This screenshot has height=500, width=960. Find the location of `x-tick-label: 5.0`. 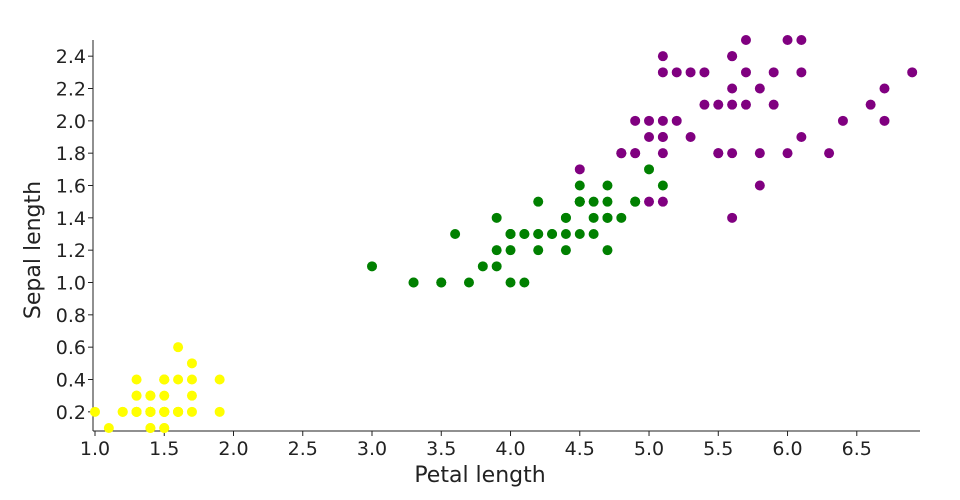

x-tick-label: 5.0 is located at coordinates (649, 449).